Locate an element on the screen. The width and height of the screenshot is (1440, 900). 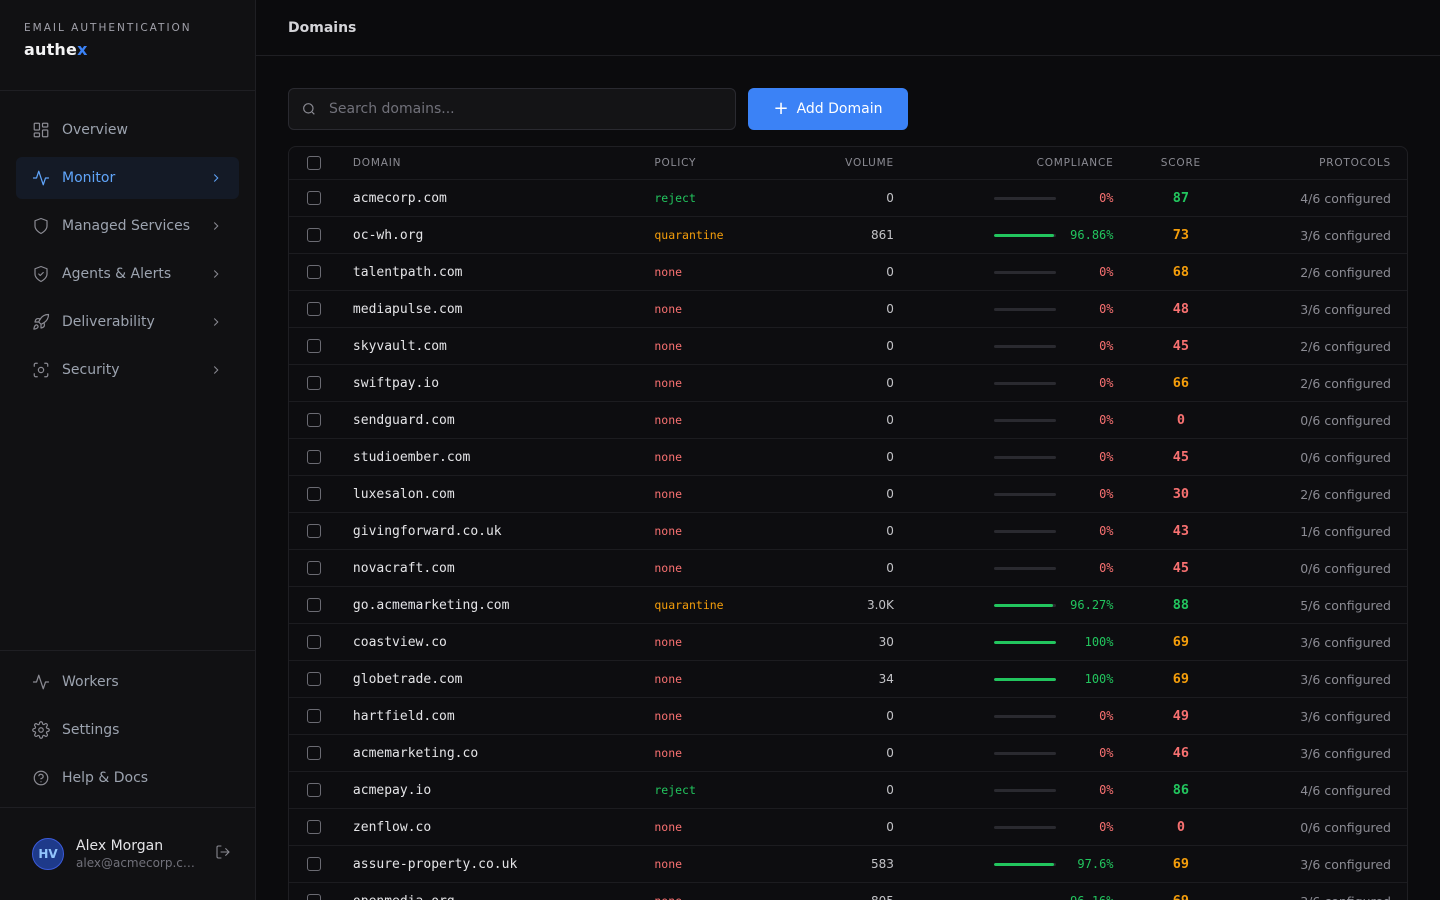
table-row: acmecorp.com reject 0 0% 87 4/6 configured is located at coordinates (848, 198).